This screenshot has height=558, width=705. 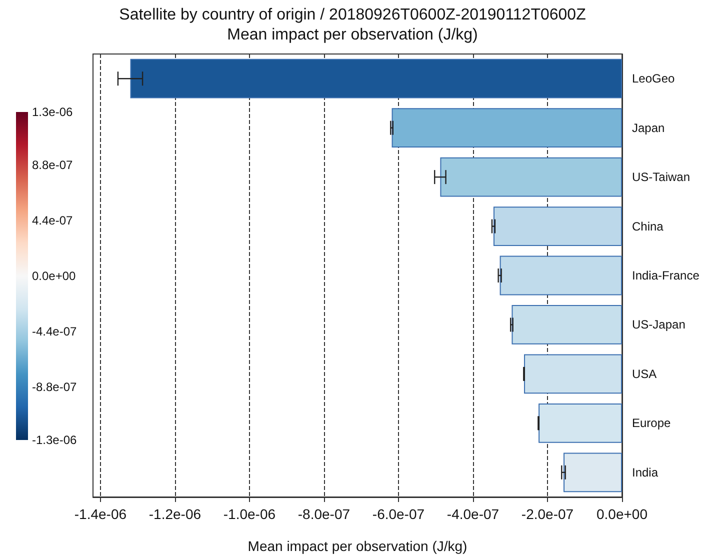 I want to click on y-tick-label: China, so click(x=648, y=226).